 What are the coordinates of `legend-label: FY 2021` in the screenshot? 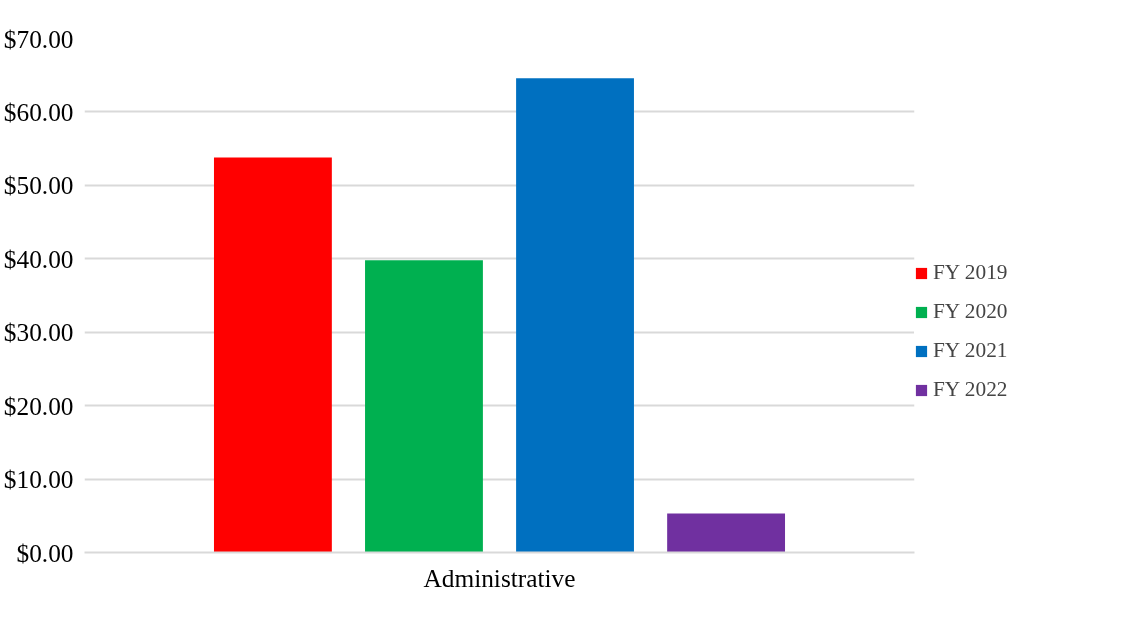 It's located at (970, 350).